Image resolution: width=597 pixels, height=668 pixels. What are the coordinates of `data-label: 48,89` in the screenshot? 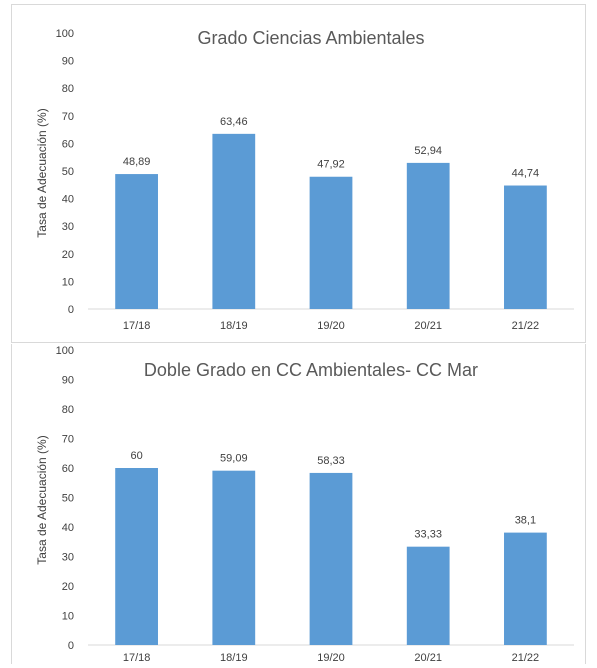 It's located at (137, 162).